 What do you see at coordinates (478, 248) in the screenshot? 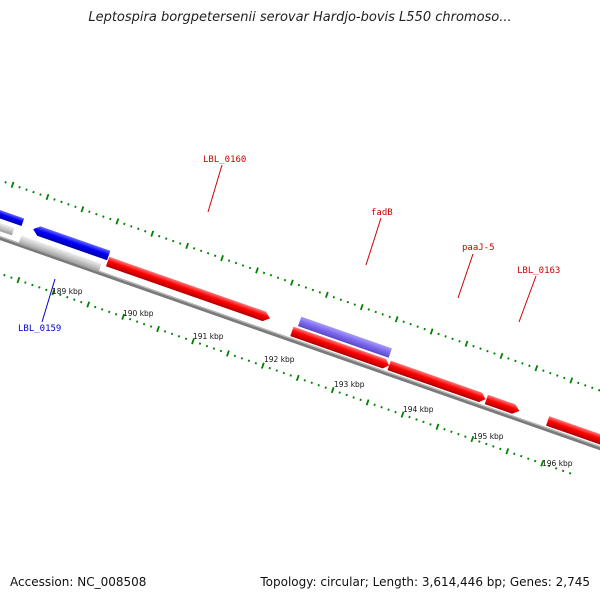
I see `gene-label-paaj-5: paaJ-5` at bounding box center [478, 248].